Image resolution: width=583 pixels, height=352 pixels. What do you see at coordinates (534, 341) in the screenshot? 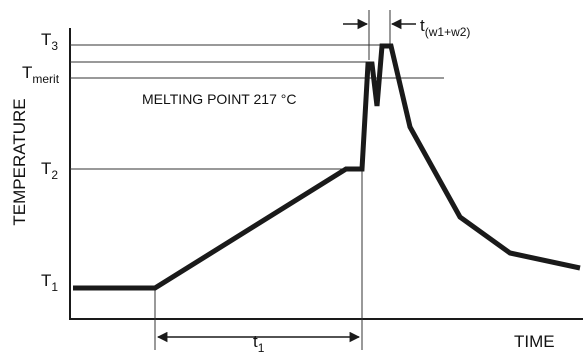
I see `x-axis-title: TIME` at bounding box center [534, 341].